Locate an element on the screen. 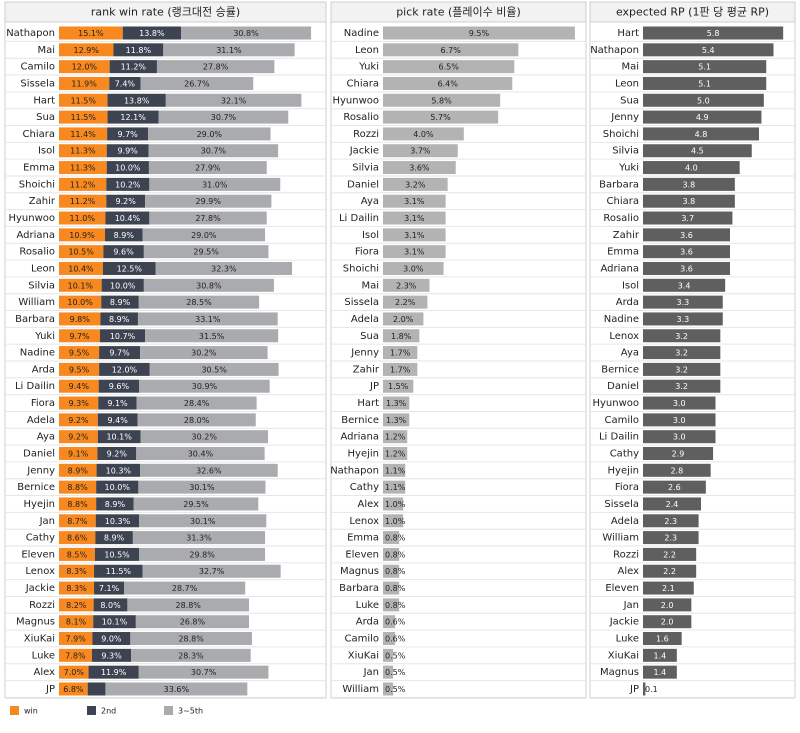 This screenshot has width=800, height=733. legend-label: 3~5th is located at coordinates (190, 711).